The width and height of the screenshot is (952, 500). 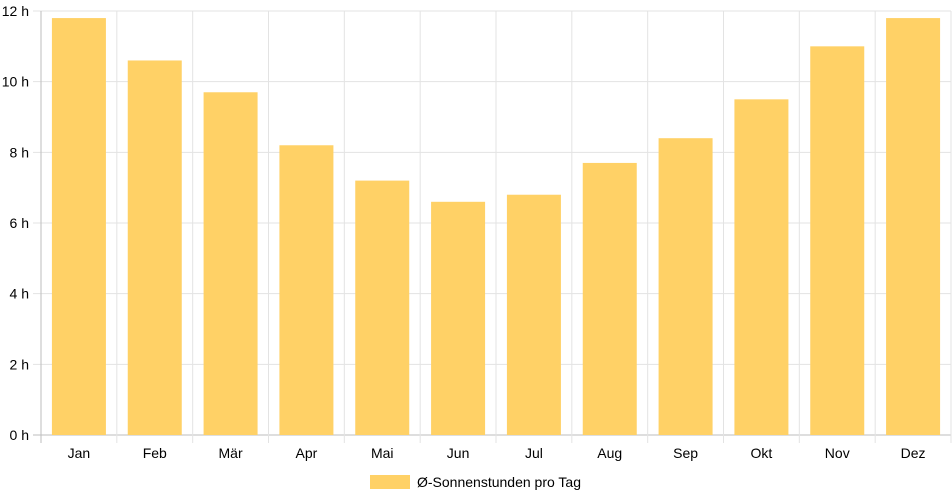 I want to click on legend: Ø-Sonnenstunden pro Tag, so click(x=475, y=482).